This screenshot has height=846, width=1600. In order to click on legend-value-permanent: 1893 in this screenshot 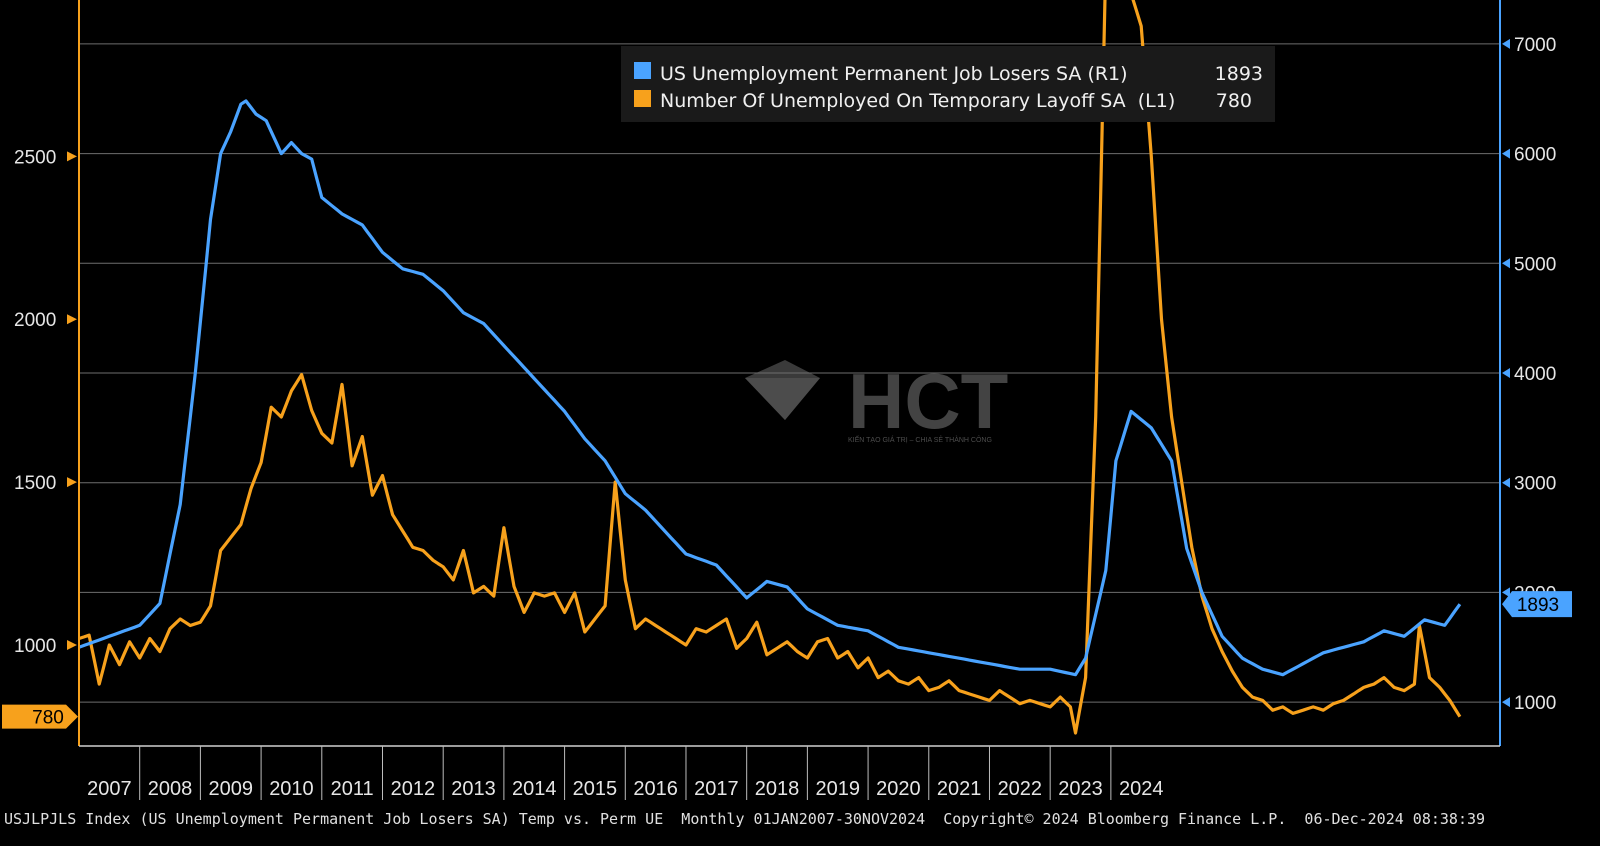, I will do `click(1239, 74)`.